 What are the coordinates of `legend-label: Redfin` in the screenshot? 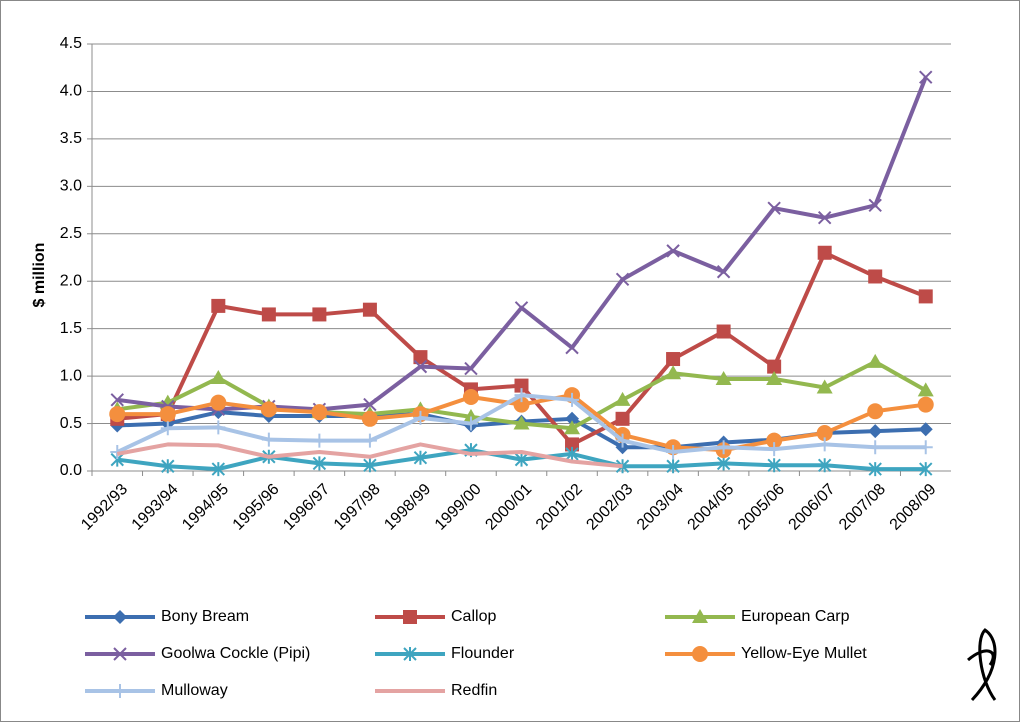 It's located at (474, 690).